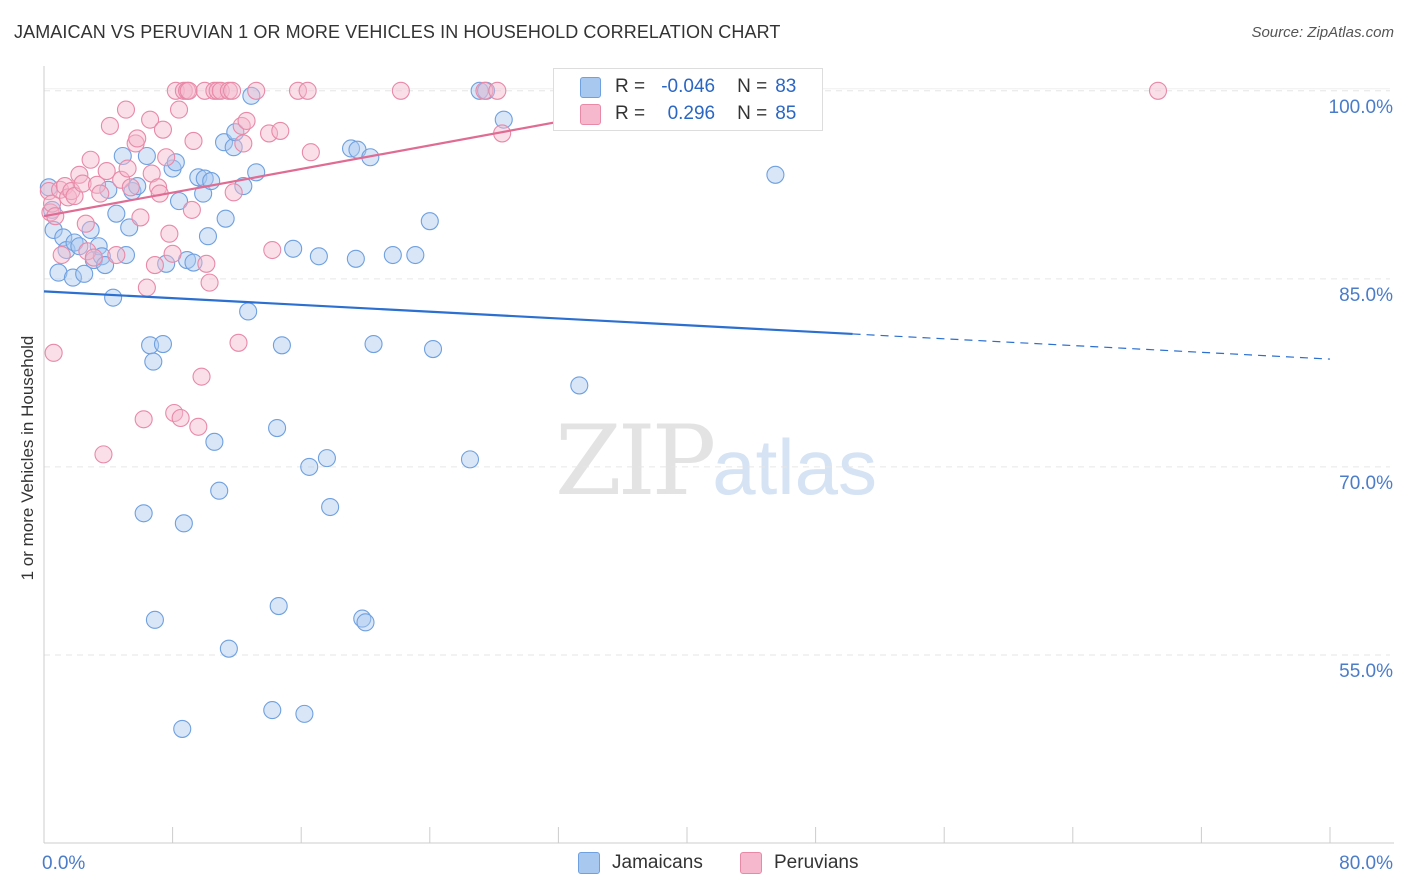  Describe the element at coordinates (27, 458) in the screenshot. I see `y-axis-label: 1 or more Vehicles in Household` at that location.